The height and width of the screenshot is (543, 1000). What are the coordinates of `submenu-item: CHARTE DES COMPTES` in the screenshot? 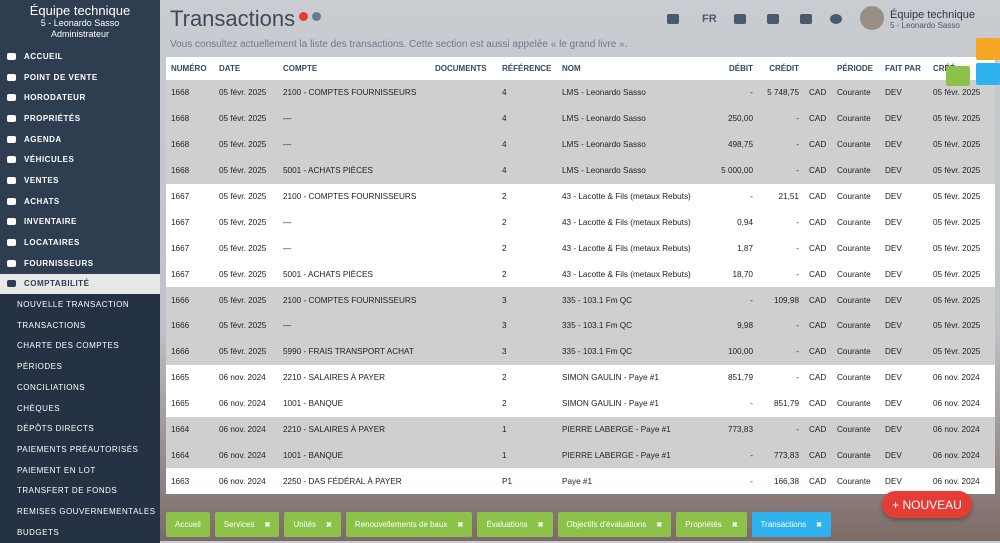 It's located at (80, 346).